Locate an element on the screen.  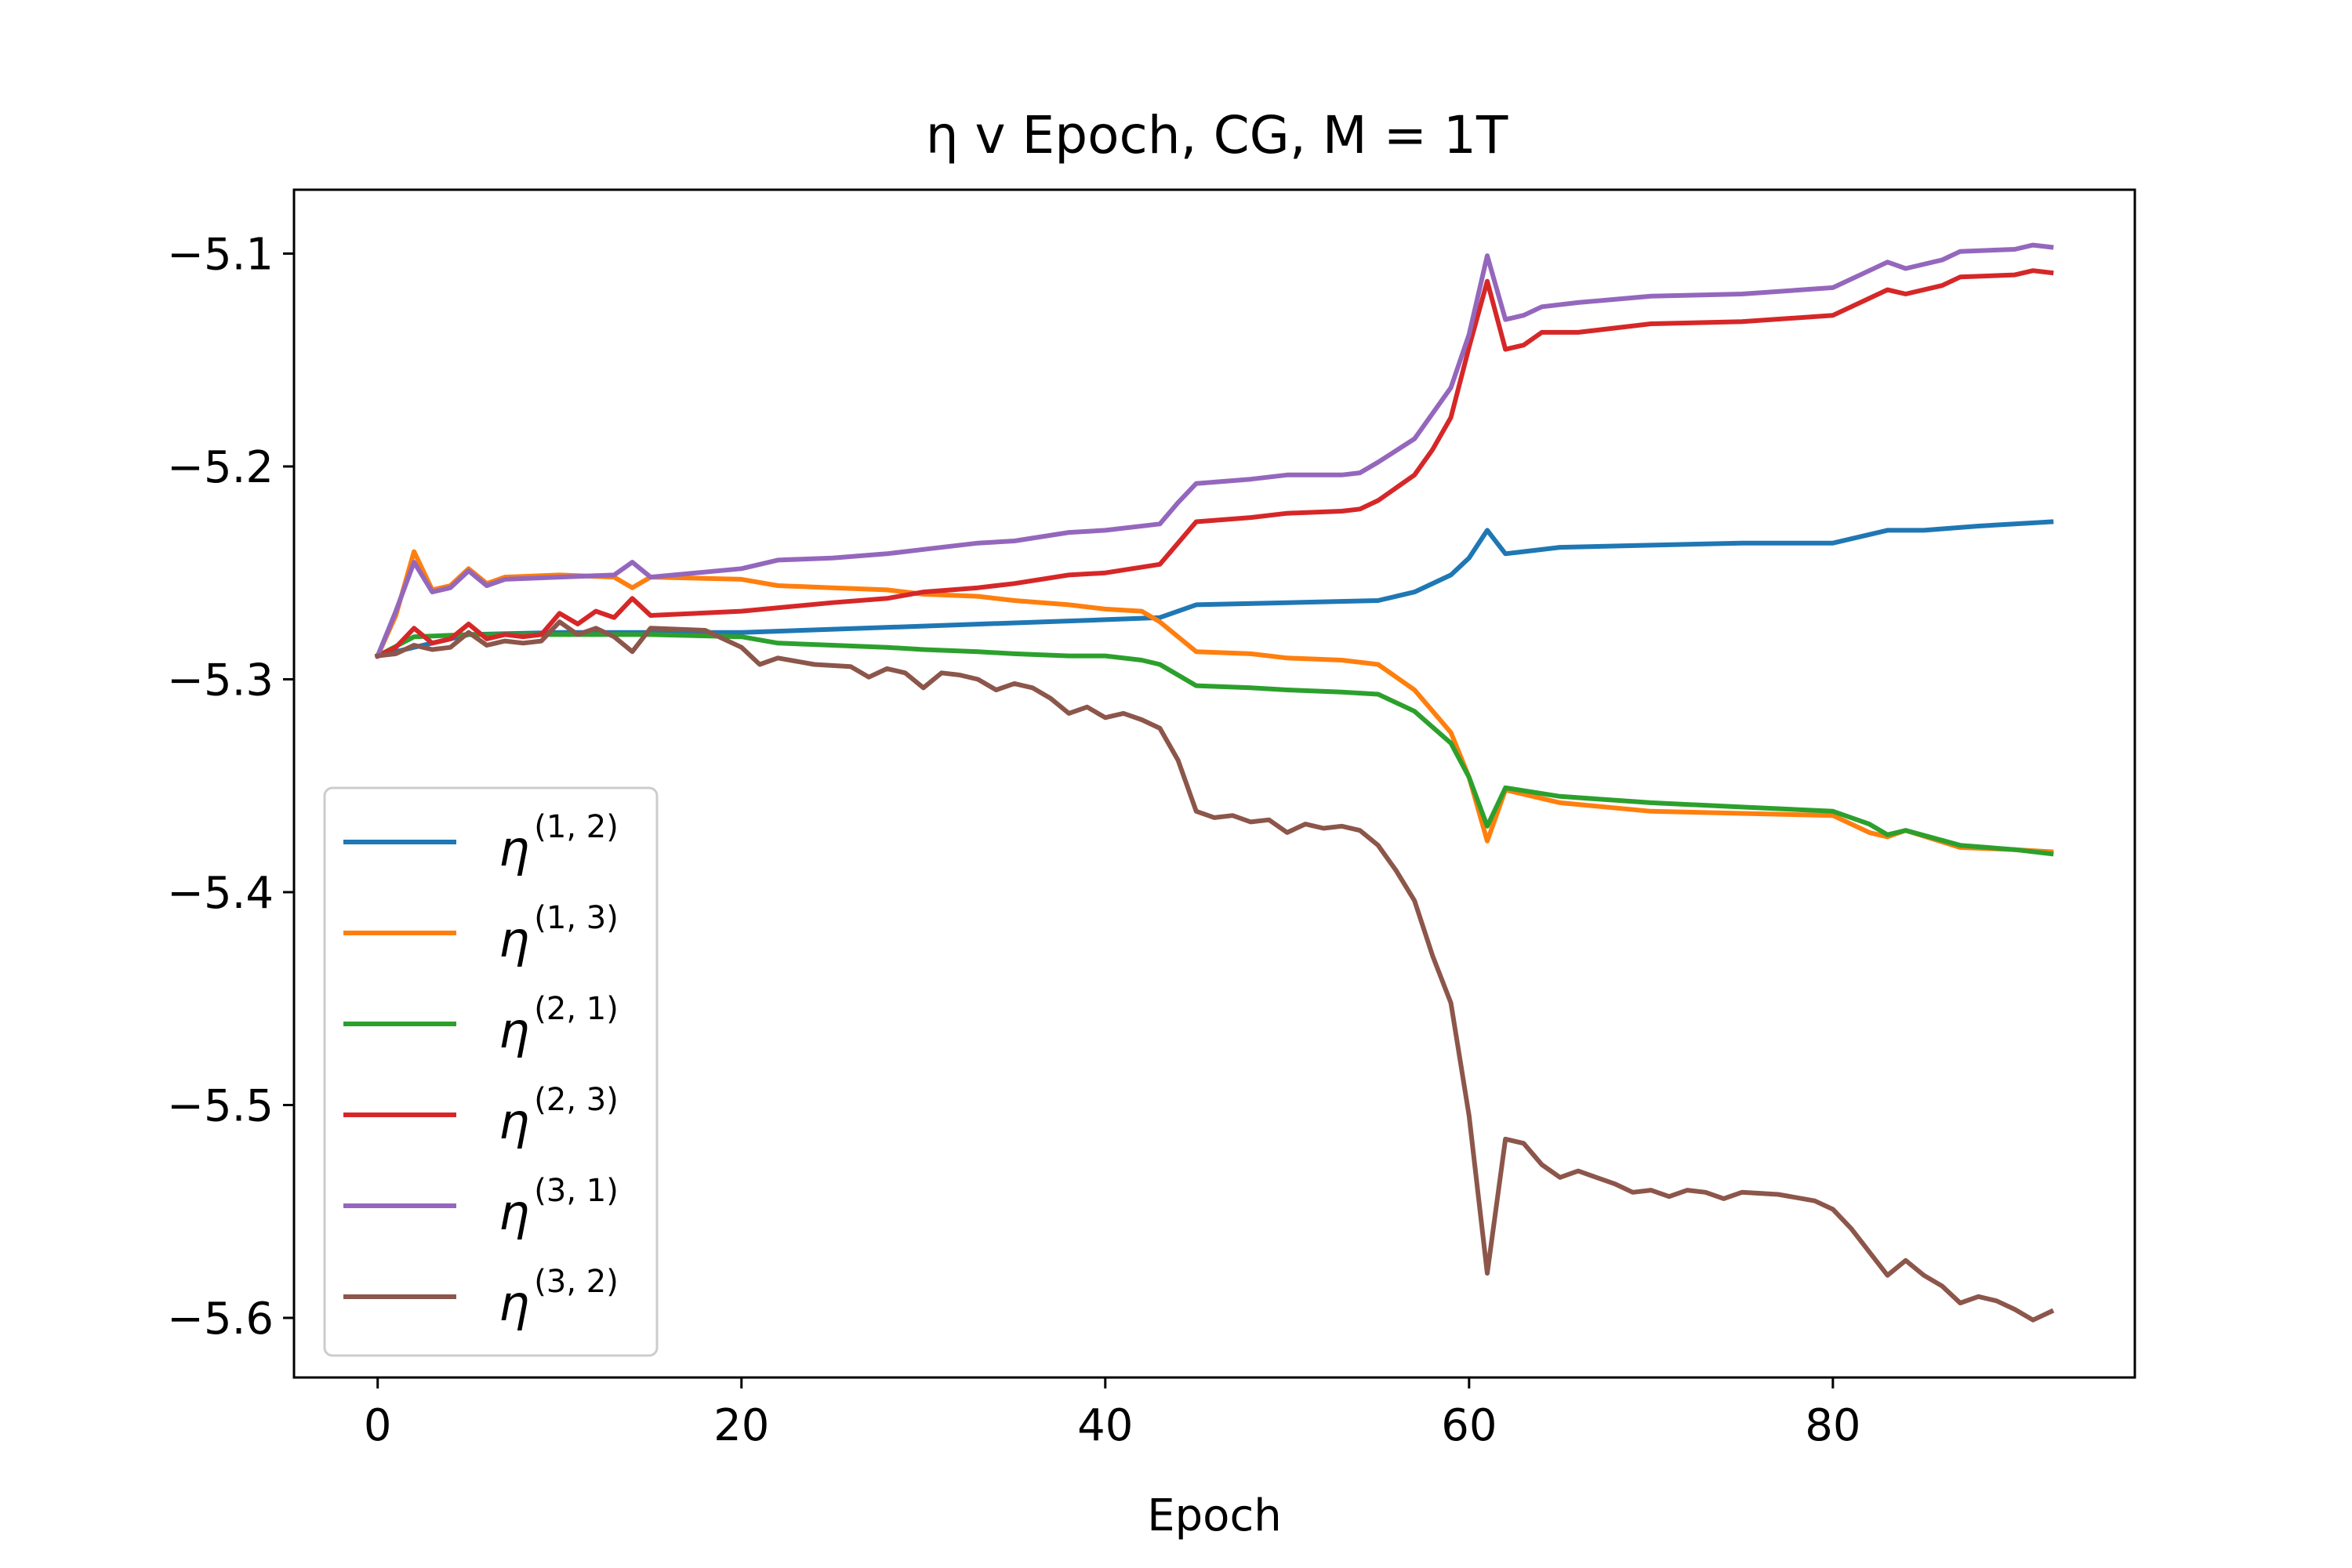
y-axis: −5.1 −5.2 −5.3 −5.4 −5.5 −5.6 is located at coordinates (230, 787).